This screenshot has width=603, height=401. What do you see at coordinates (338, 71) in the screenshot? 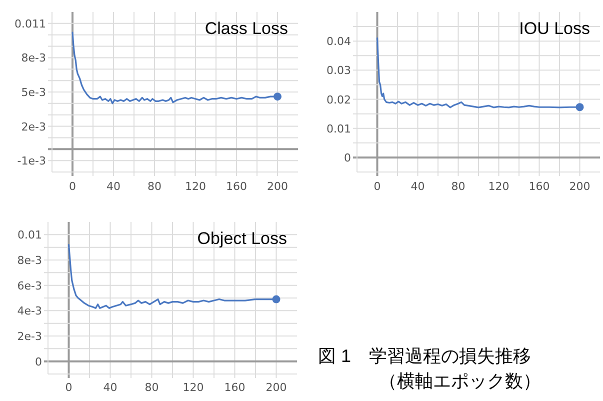
I see `y-tick-label: 0.03` at bounding box center [338, 71].